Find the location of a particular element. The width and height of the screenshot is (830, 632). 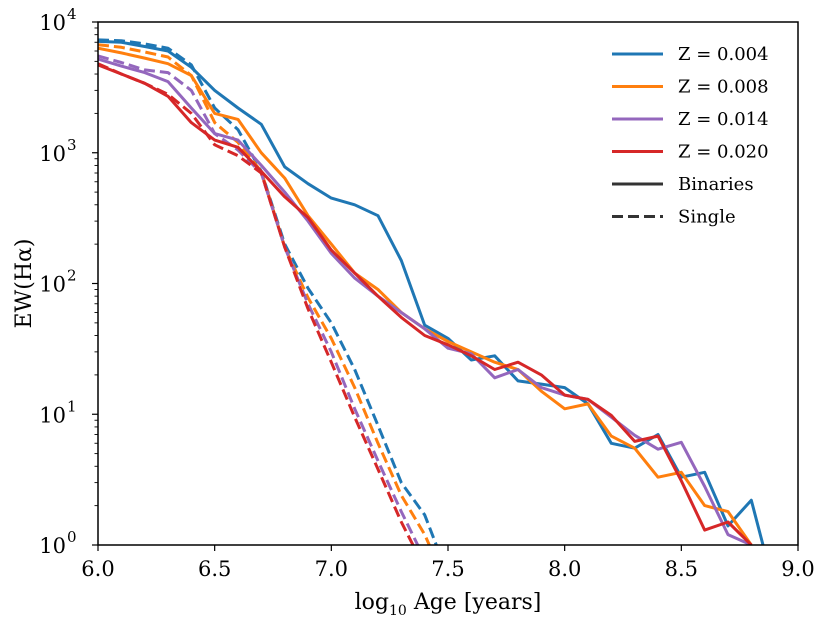

x-axis-label: log10 Age [years] is located at coordinates (448, 604).